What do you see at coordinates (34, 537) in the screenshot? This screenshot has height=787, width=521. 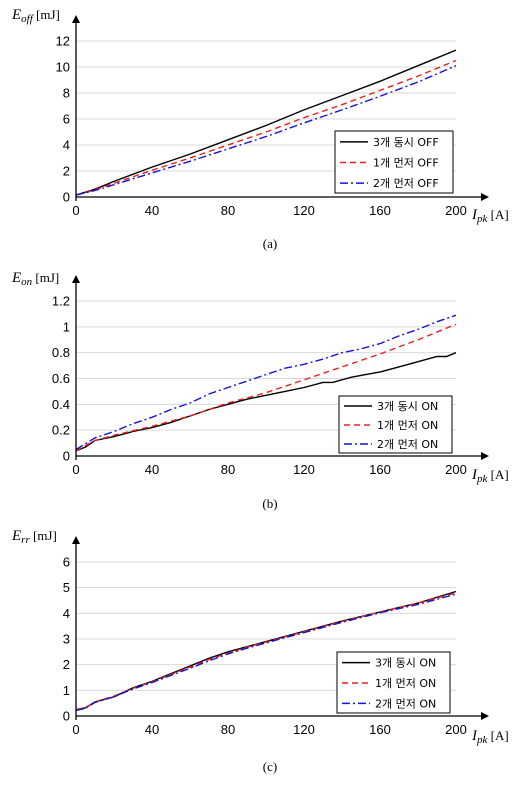 I see `y-axis-label: Err [mJ]` at bounding box center [34, 537].